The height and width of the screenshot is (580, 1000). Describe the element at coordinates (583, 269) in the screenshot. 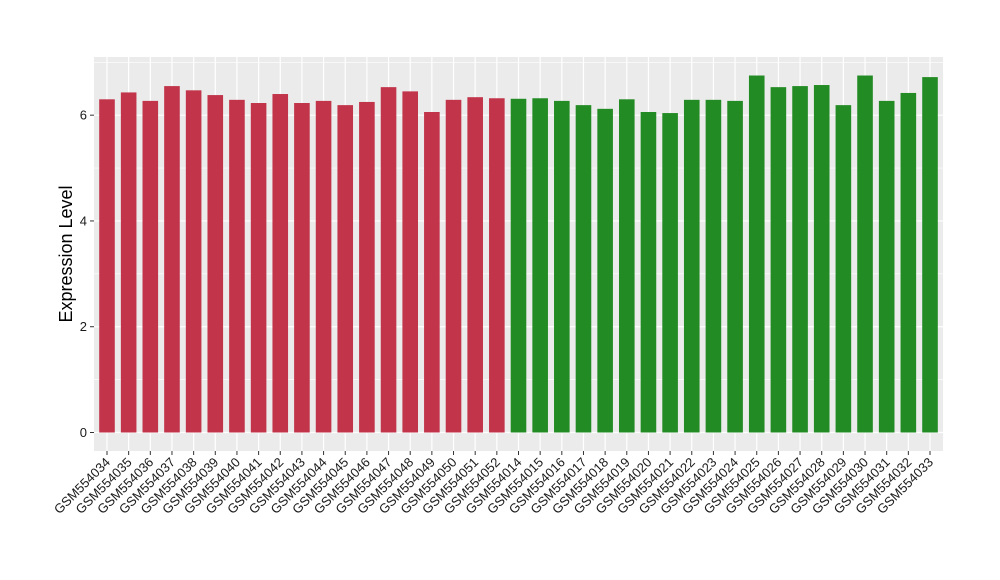

I see `bar-GSM554017` at that location.